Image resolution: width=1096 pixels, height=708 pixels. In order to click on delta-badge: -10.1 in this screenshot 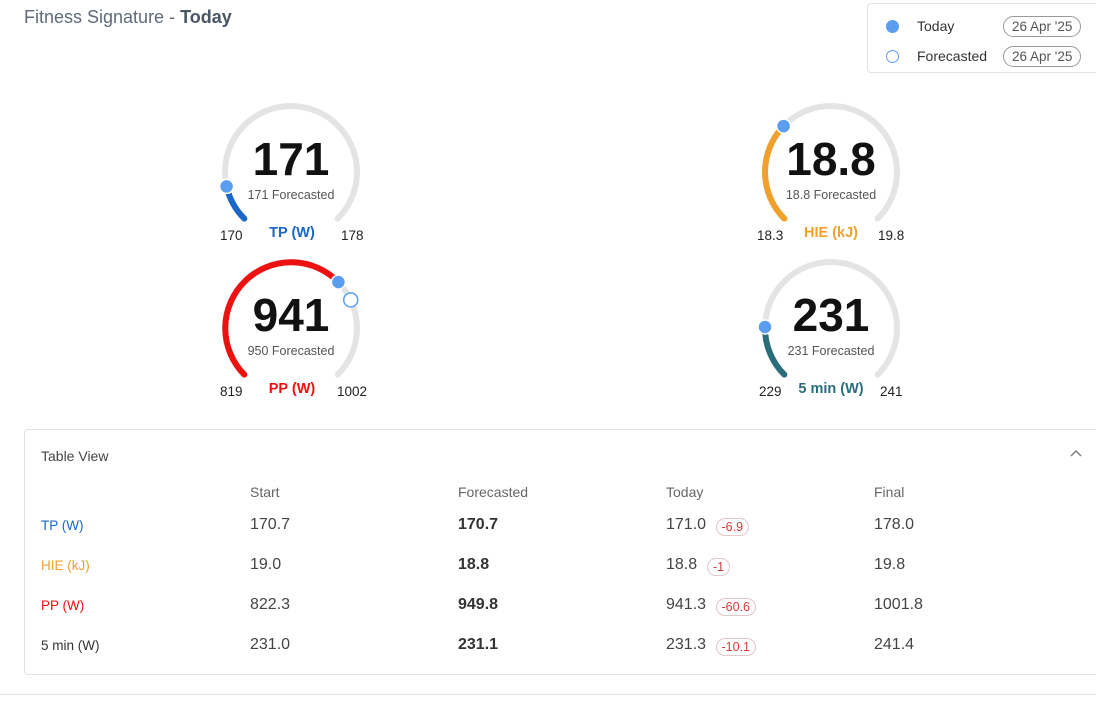, I will do `click(735, 647)`.